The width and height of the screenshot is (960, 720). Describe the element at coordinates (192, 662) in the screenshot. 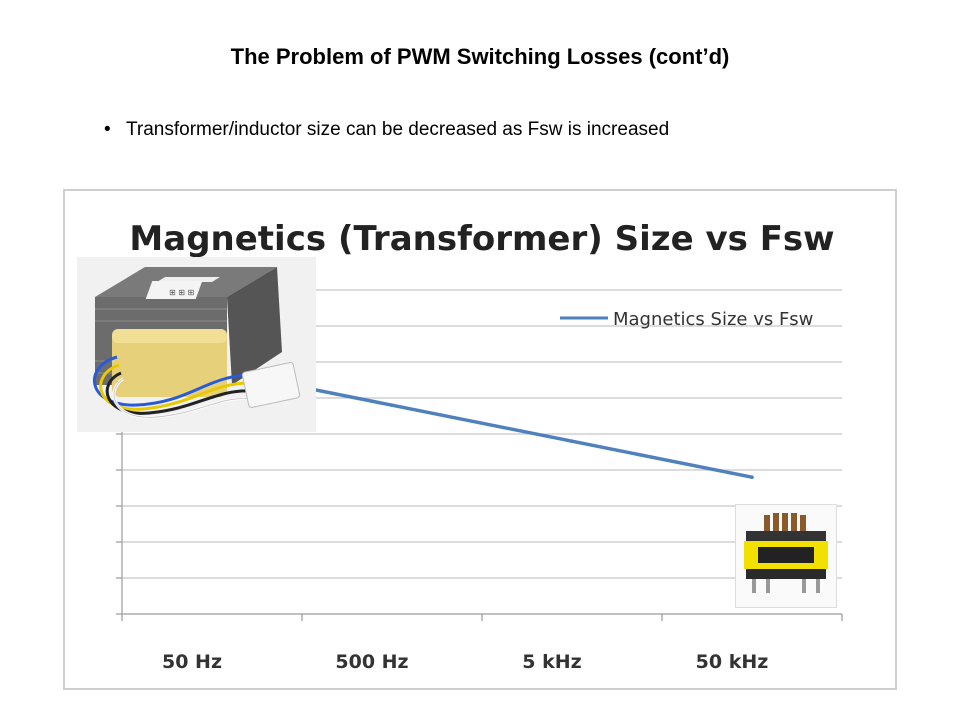

I see `x-tick-label: 50 Hz` at that location.